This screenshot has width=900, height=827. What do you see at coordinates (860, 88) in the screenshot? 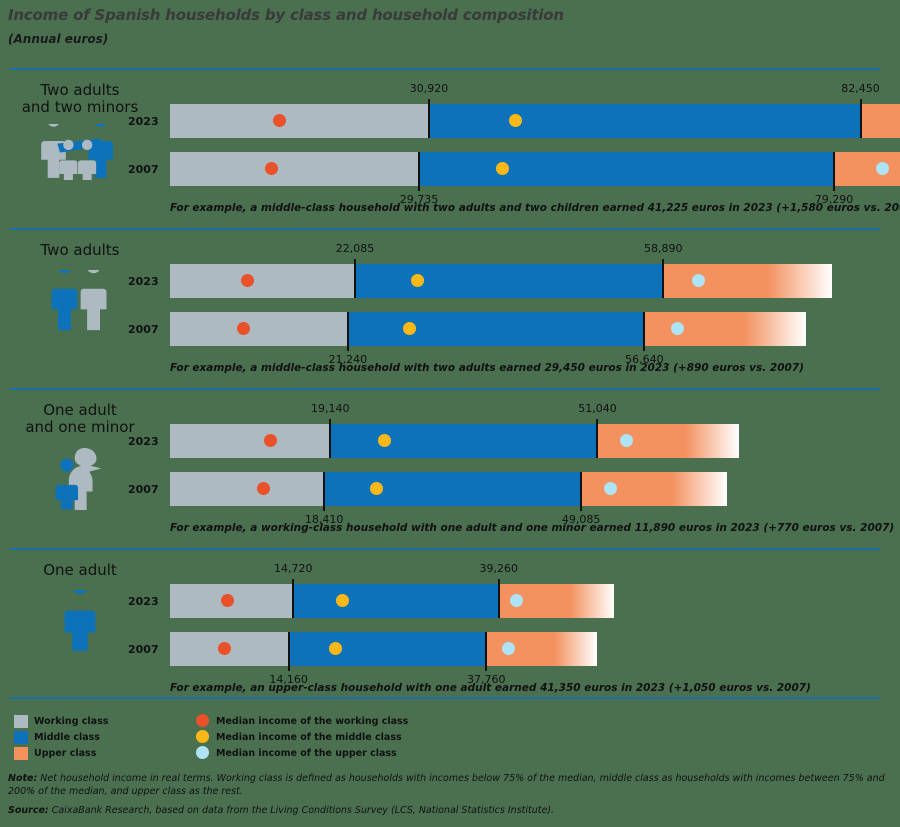
I see `value-label-middle-bound-2023: 82,450` at bounding box center [860, 88].